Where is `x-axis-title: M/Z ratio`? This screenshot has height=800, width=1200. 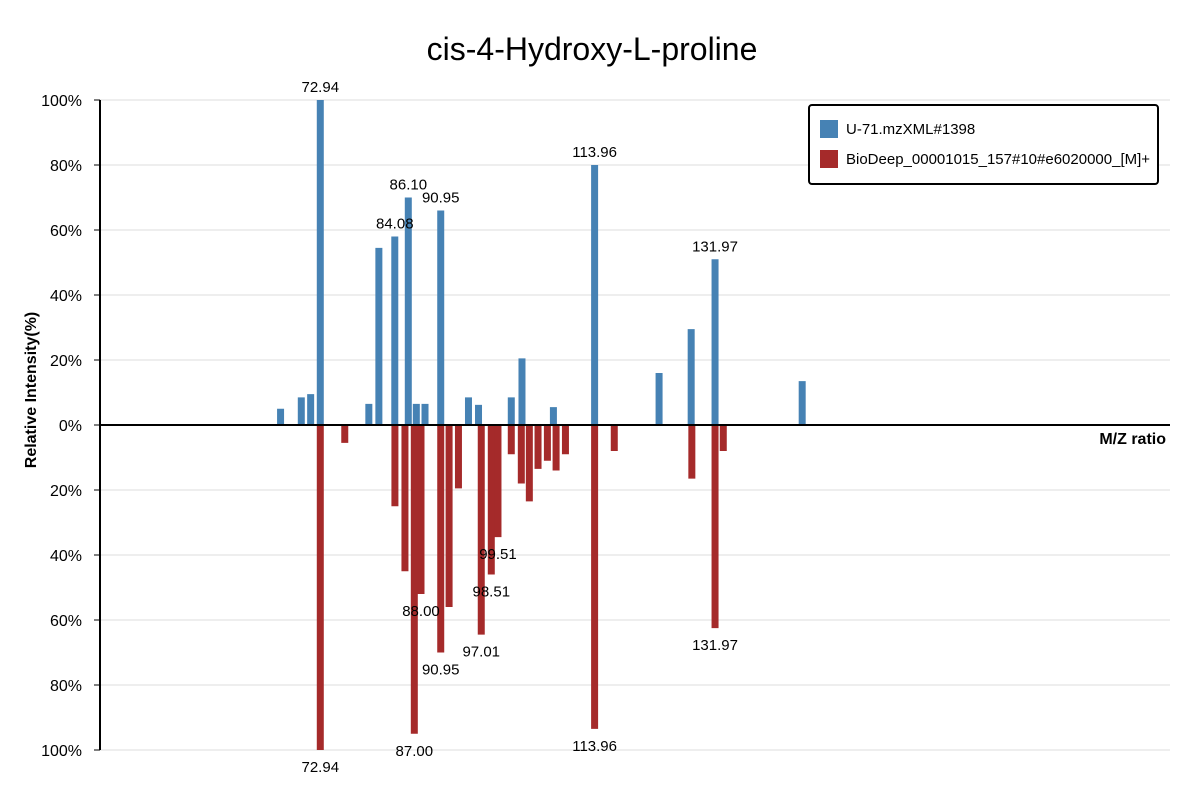
x-axis-title: M/Z ratio is located at coordinates (1132, 439).